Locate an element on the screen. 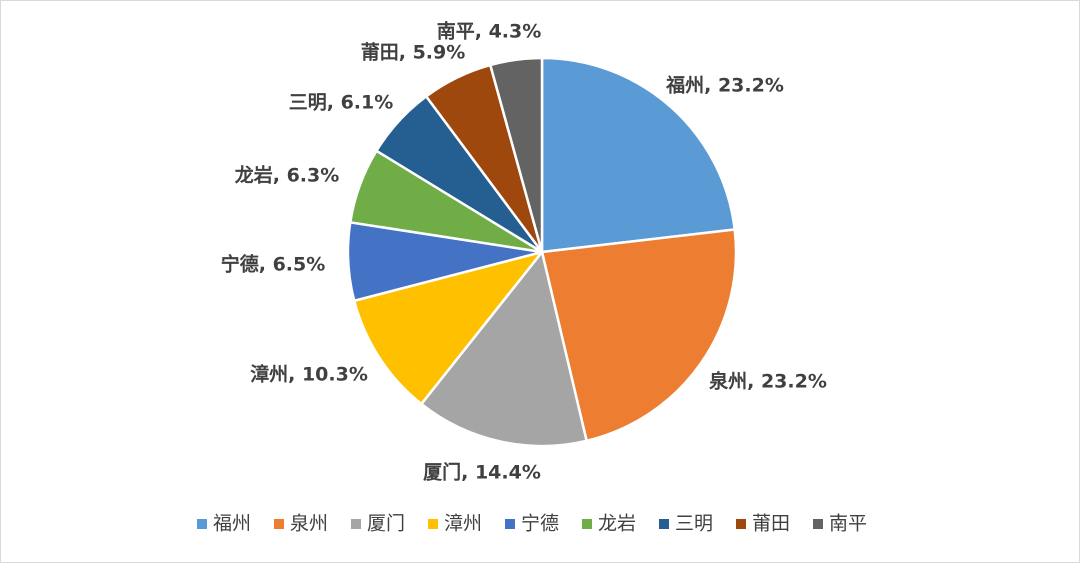 The height and width of the screenshot is (563, 1080). data-label: 南平, 4.3% is located at coordinates (489, 32).